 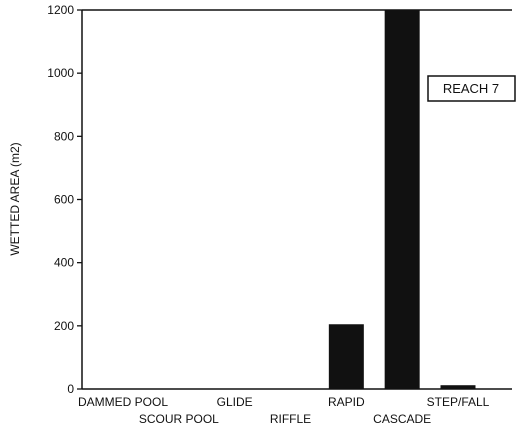 I want to click on x-category-label: RIFFLE, so click(x=290, y=419).